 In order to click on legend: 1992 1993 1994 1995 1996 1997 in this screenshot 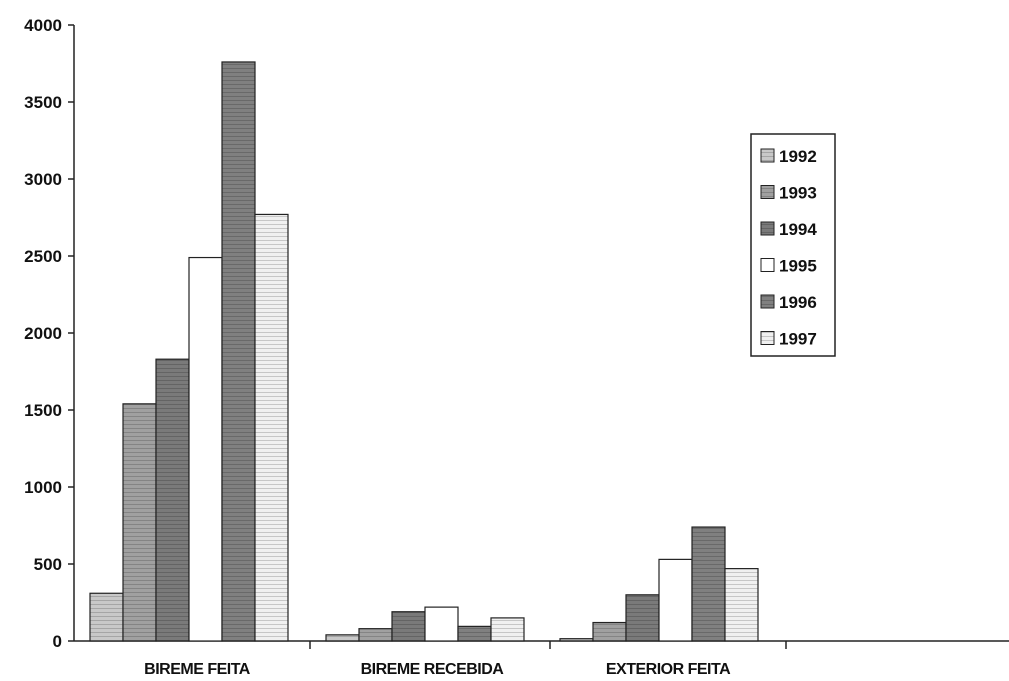, I will do `click(793, 245)`.